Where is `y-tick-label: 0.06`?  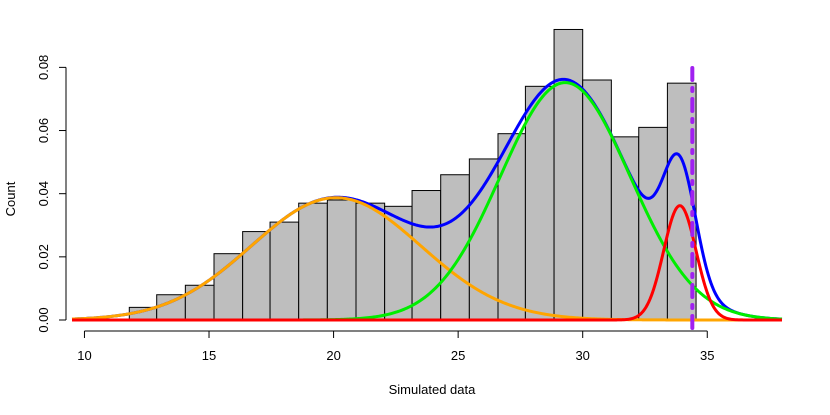
y-tick-label: 0.06 is located at coordinates (43, 130).